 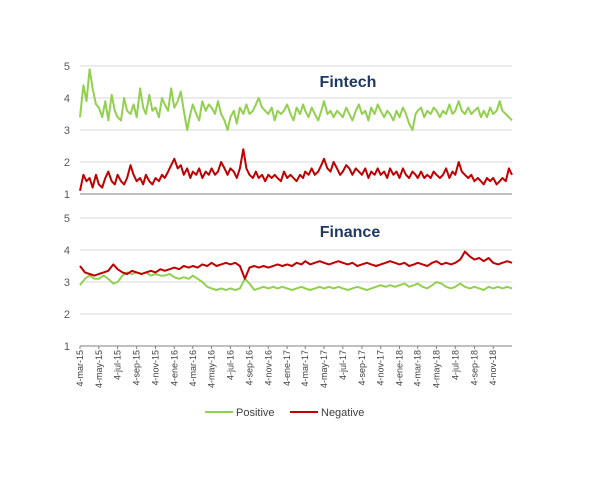 I want to click on x-tick-label: 4-ene-16, so click(x=174, y=368).